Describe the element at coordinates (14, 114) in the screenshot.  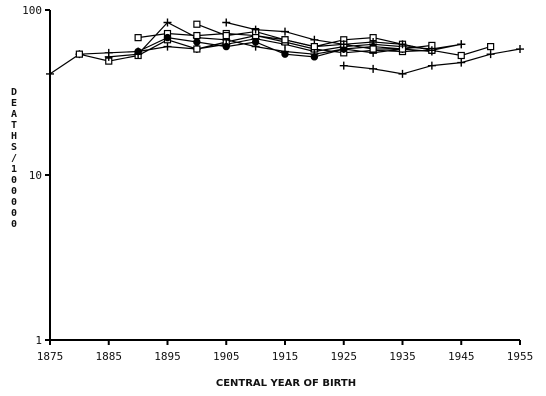
I see `y-axis-title-char: A` at that location.